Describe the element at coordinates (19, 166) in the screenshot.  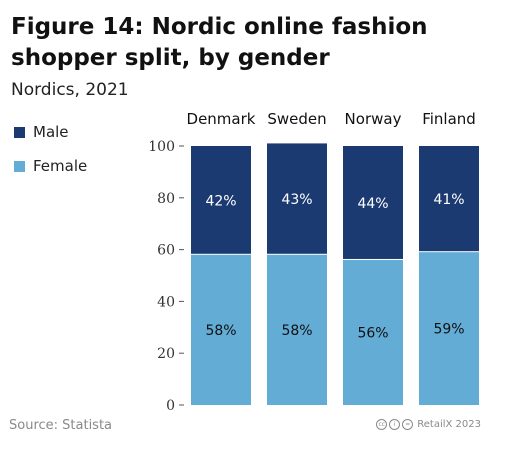
I see `legend-swatch-female` at that location.